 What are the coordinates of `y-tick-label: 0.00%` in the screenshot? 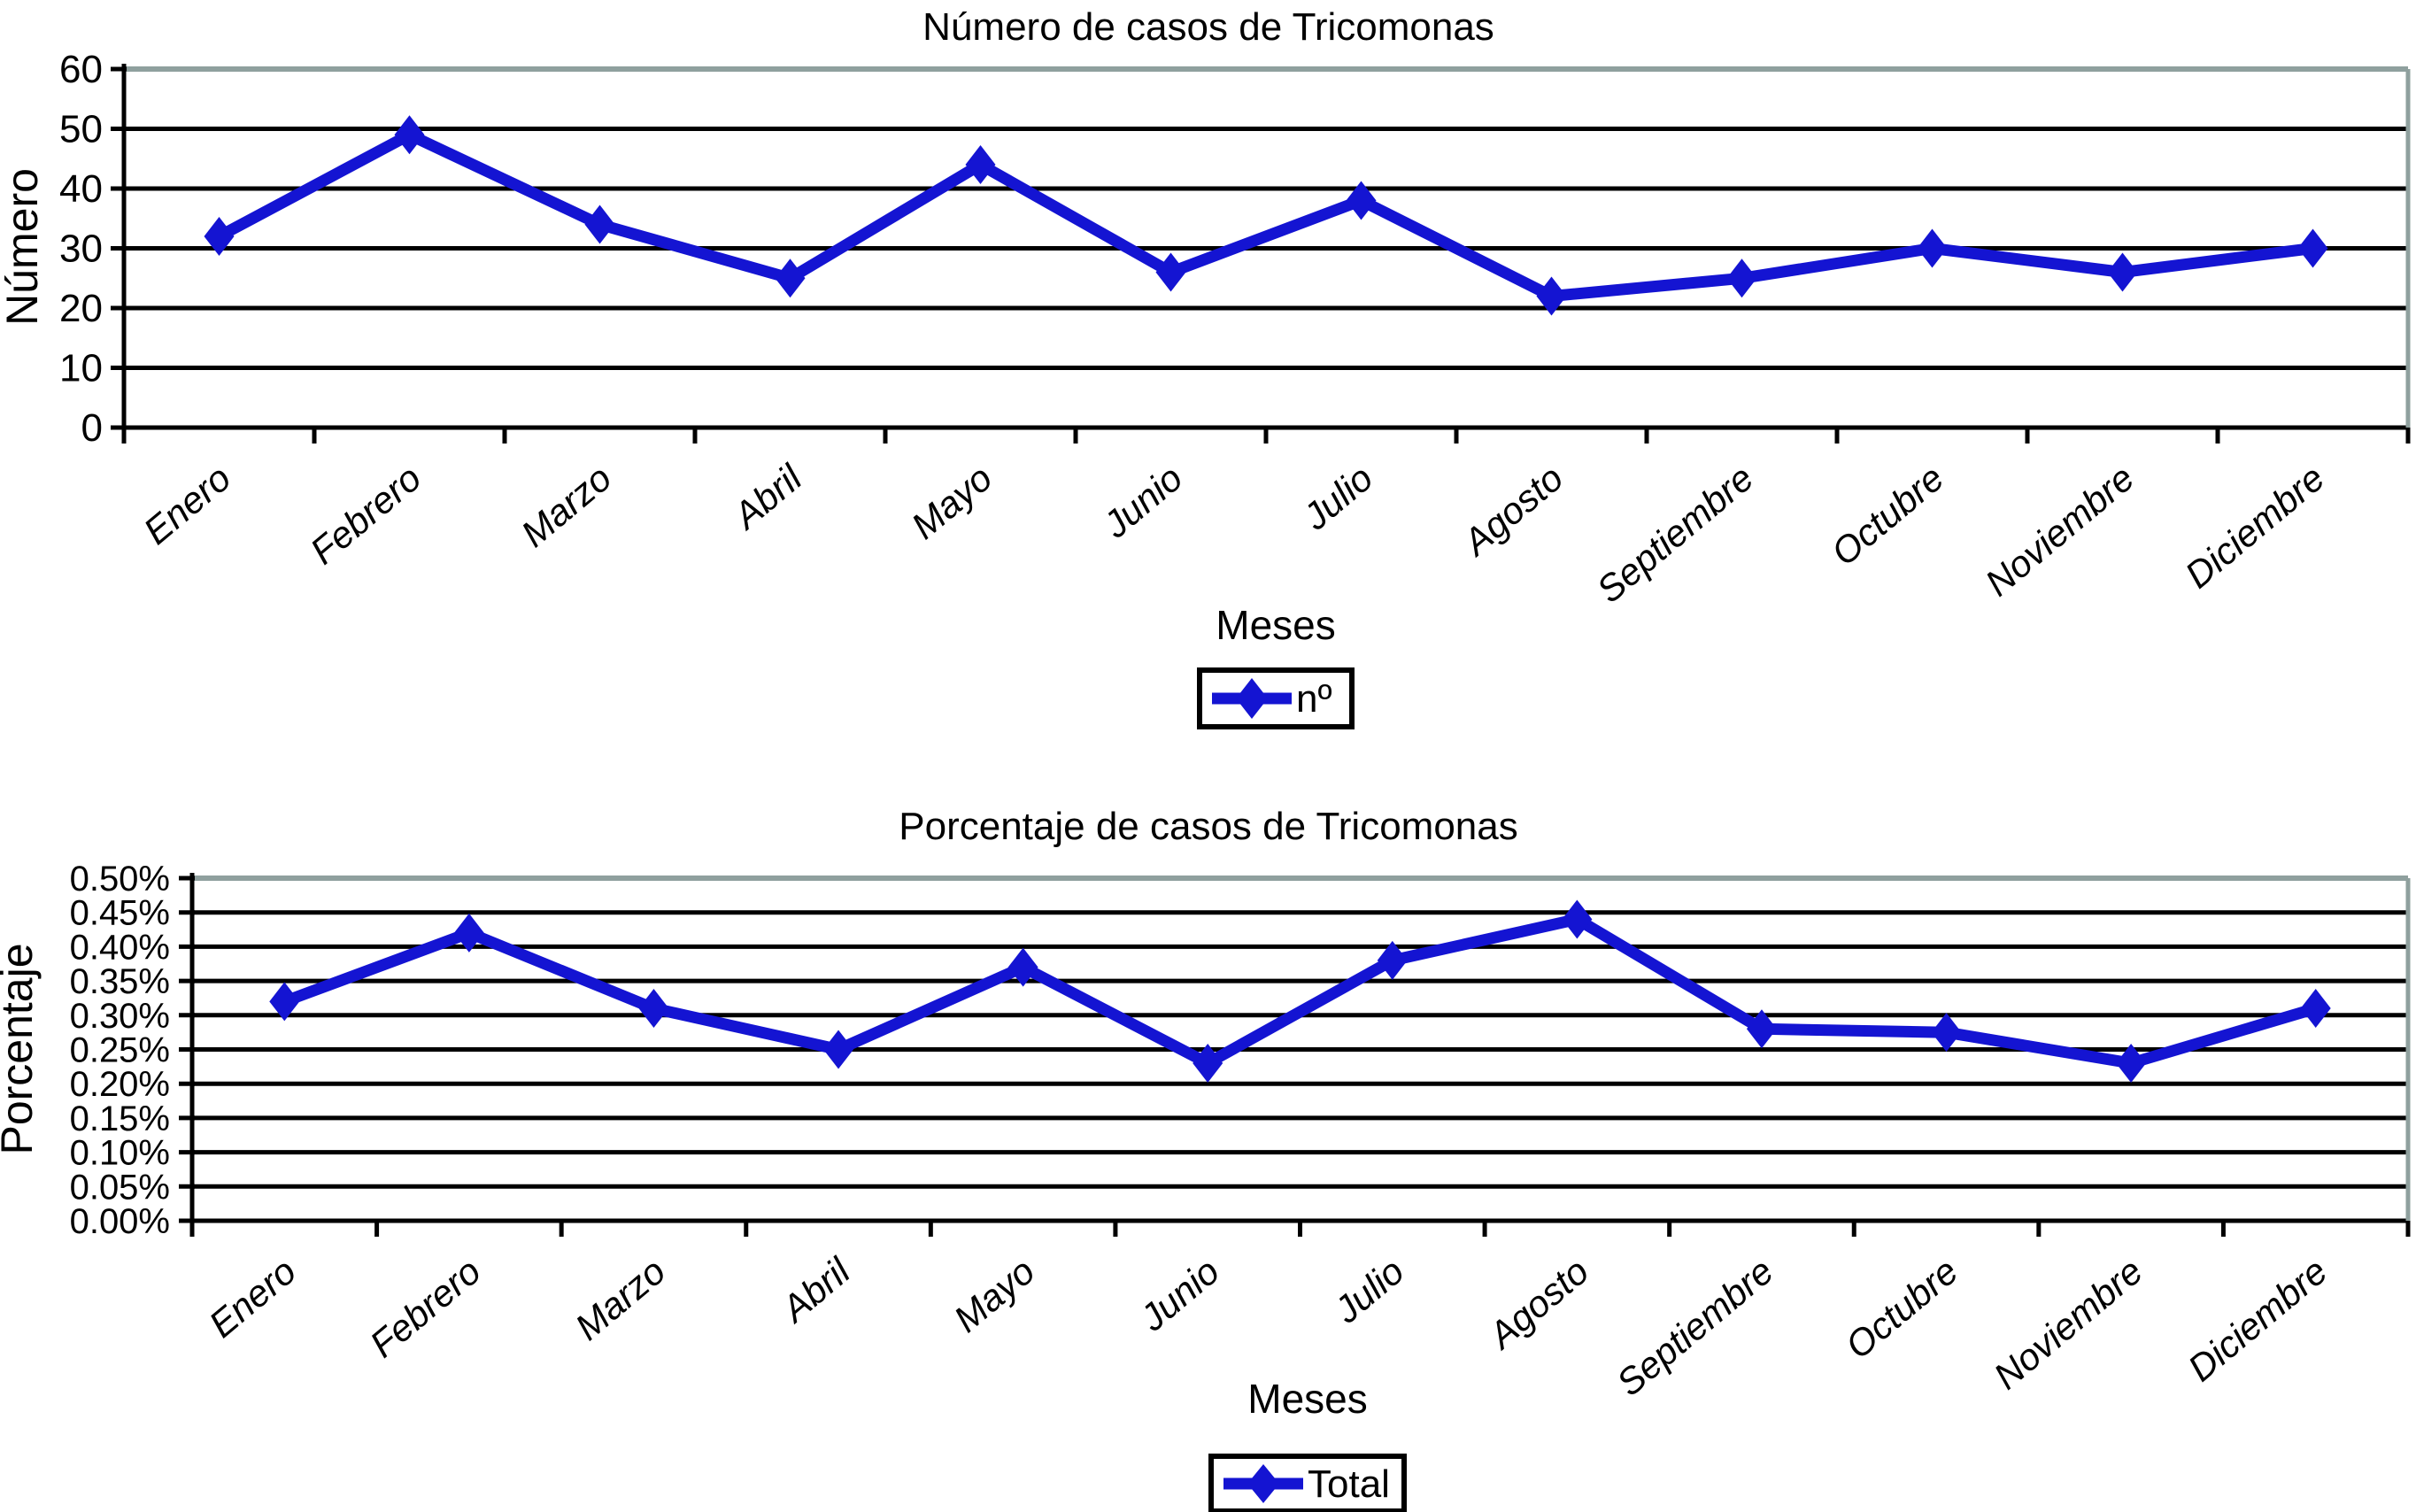 It's located at (120, 1221).